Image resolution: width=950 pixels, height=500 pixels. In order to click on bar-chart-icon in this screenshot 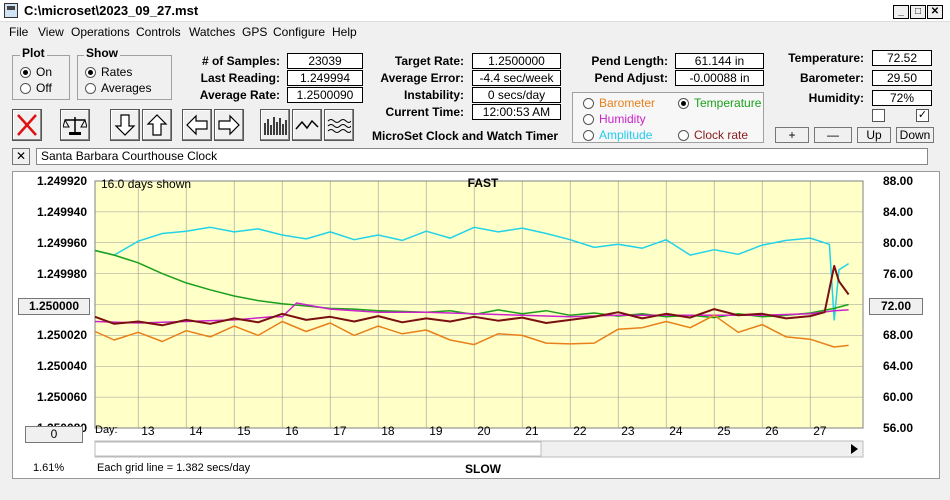, I will do `click(275, 126)`.